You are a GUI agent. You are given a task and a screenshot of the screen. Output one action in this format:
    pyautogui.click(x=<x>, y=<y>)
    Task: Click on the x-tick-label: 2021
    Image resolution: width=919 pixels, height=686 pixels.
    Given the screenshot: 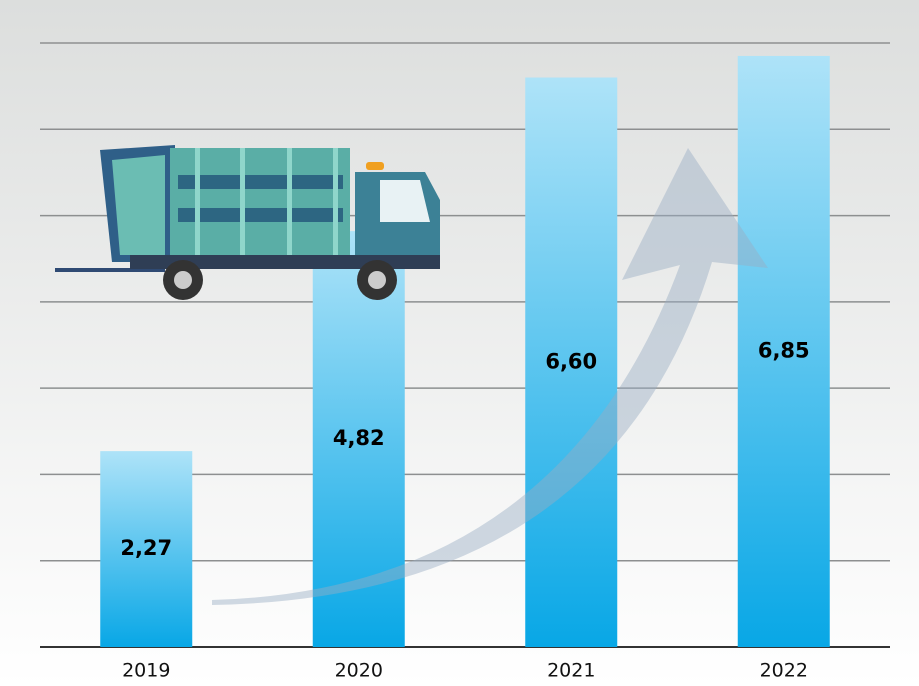 What is the action you would take?
    pyautogui.click(x=571, y=671)
    